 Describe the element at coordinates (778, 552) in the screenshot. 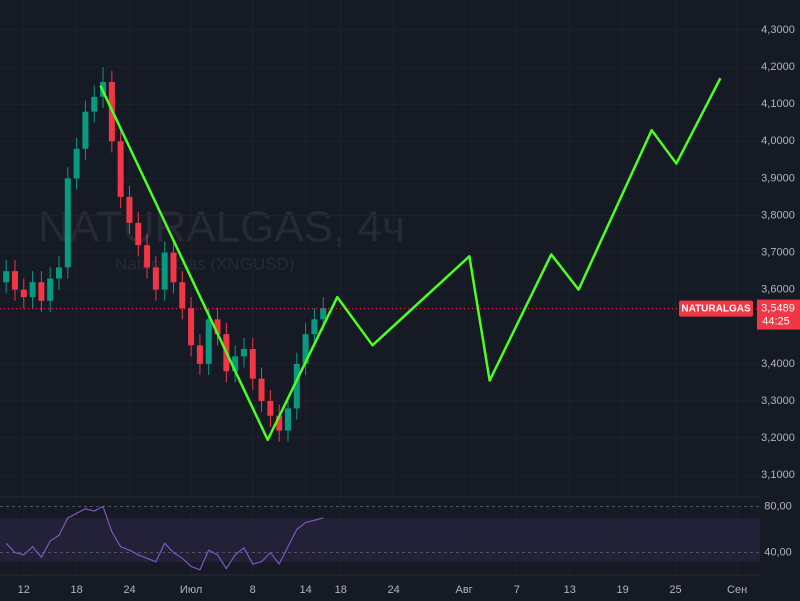

I see `rsi-tick-label: 40,00` at that location.